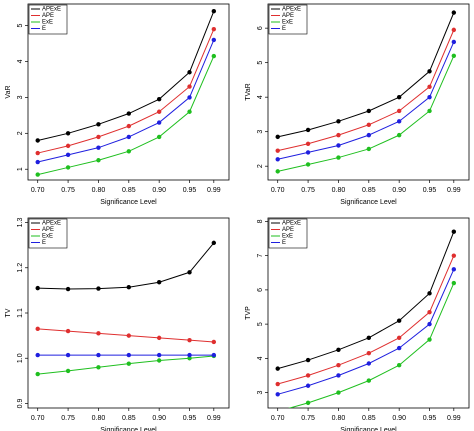 The width and height of the screenshot is (474, 431). What do you see at coordinates (126, 308) in the screenshot?
I see `plot-area` at bounding box center [126, 308].